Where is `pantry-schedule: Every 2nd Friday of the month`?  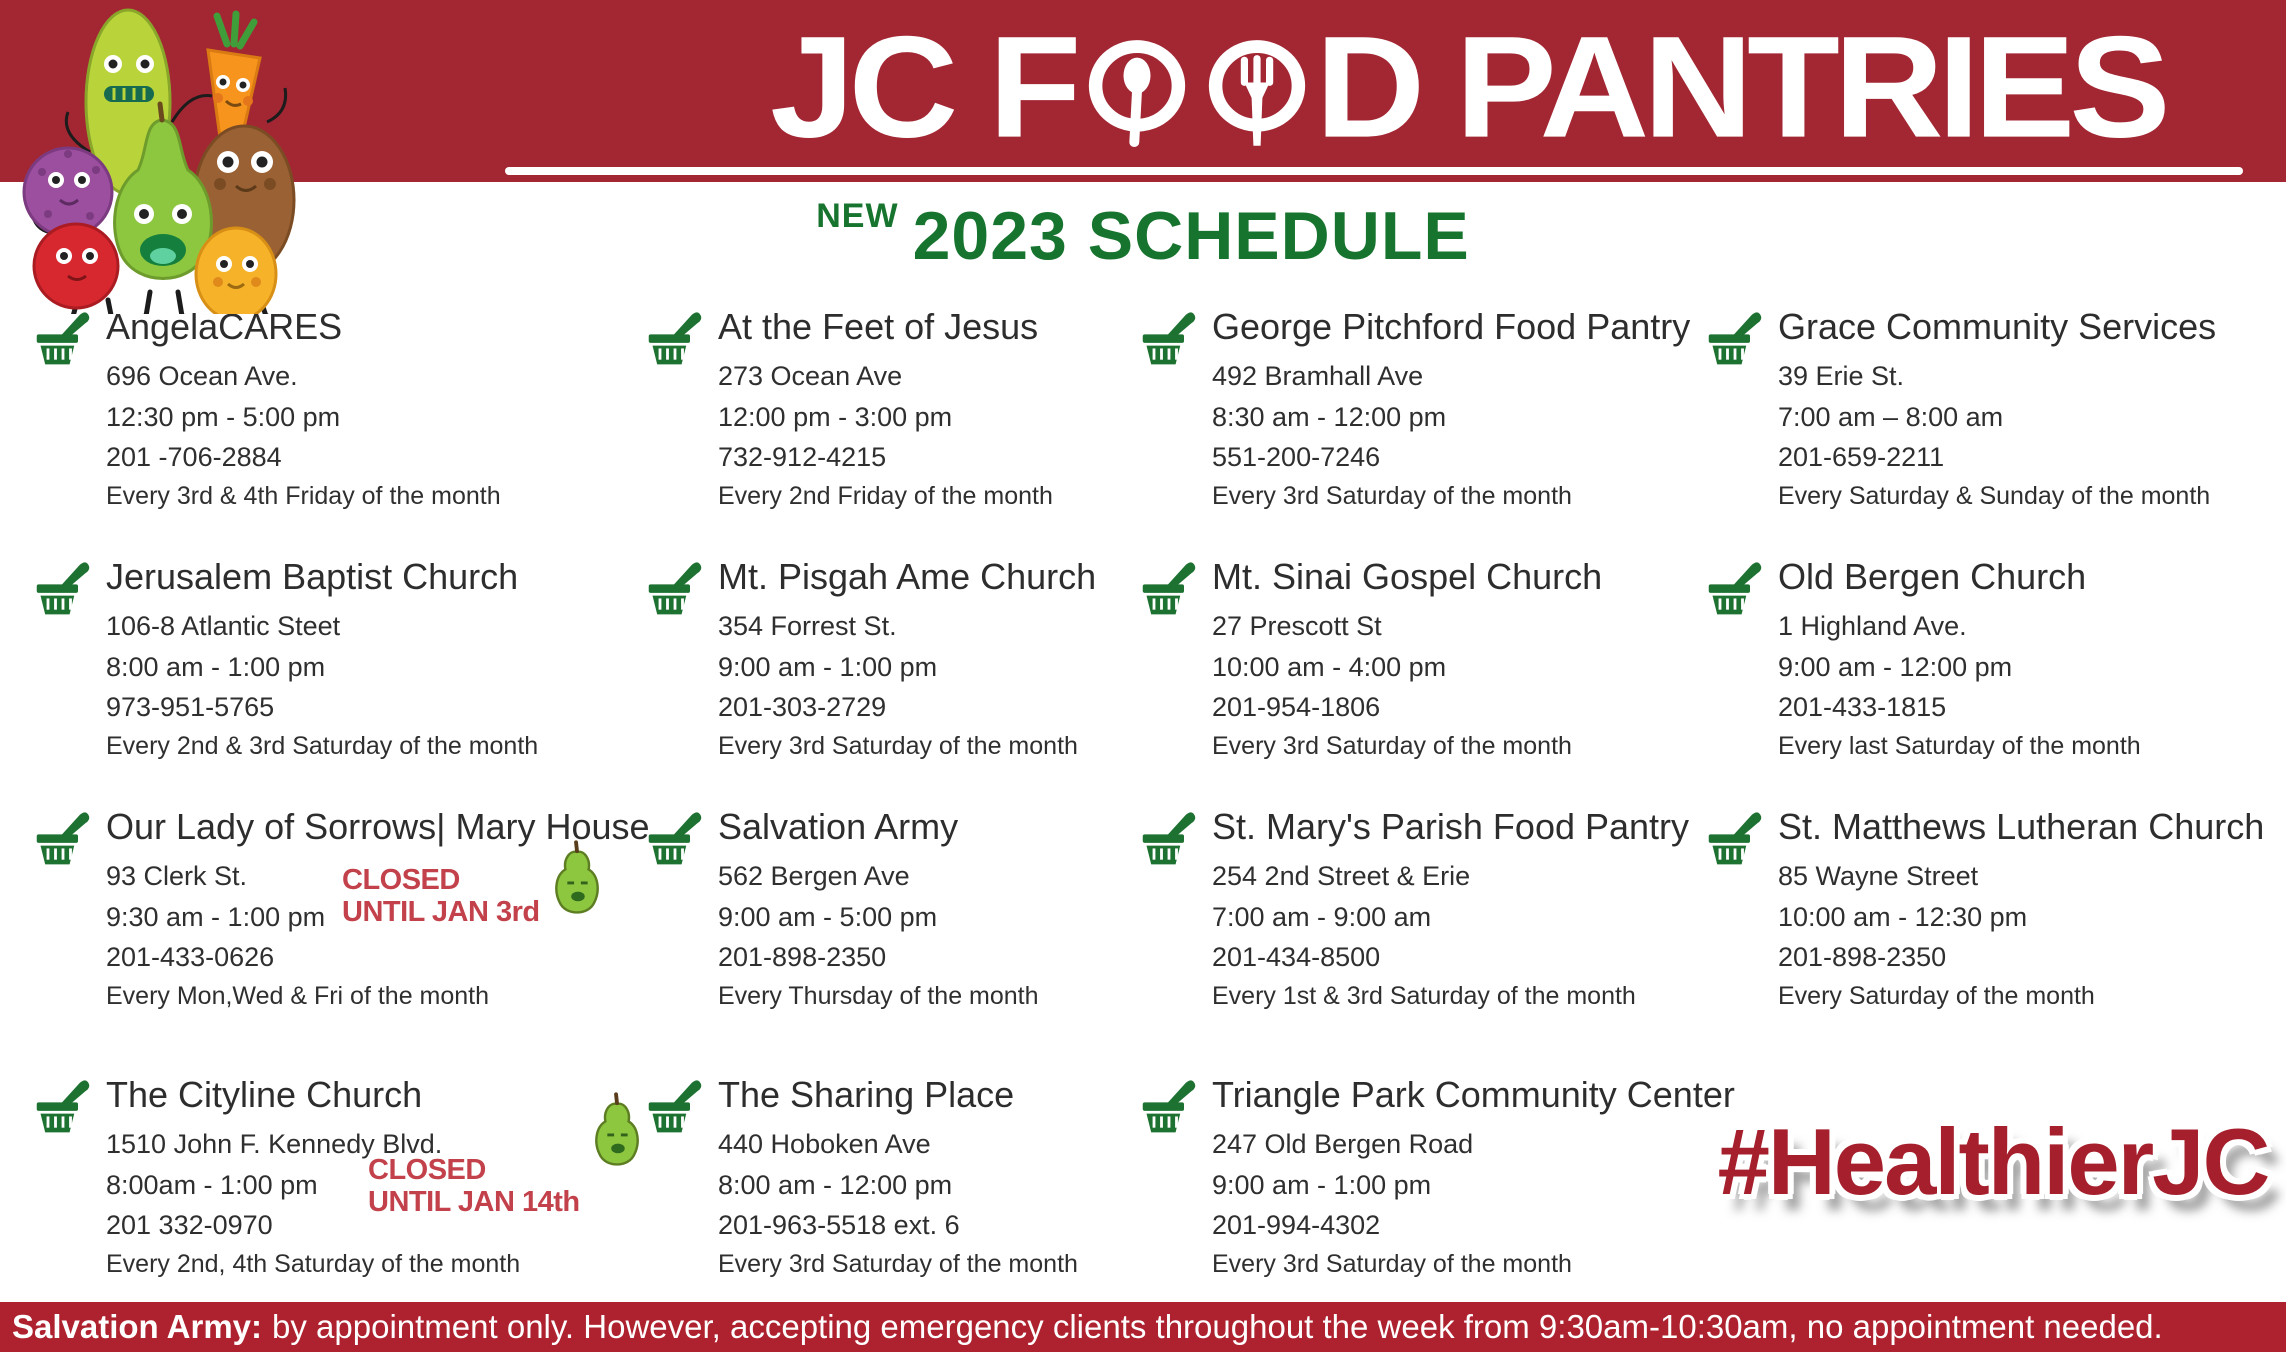 pantry-schedule: Every 2nd Friday of the month is located at coordinates (885, 495).